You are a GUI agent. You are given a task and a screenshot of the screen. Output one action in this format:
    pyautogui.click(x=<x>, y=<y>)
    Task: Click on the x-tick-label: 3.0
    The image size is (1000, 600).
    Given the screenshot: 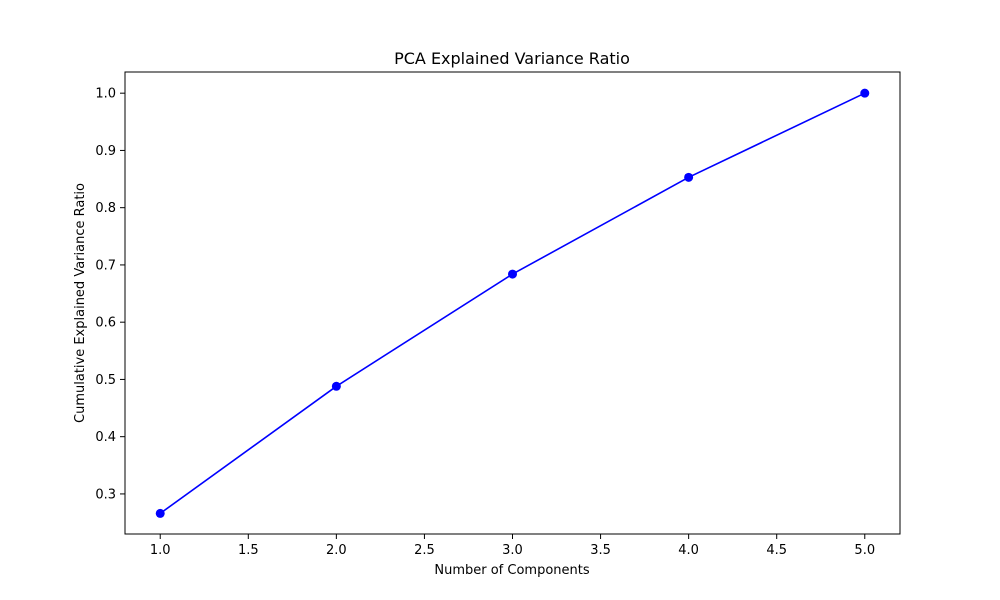 What is the action you would take?
    pyautogui.click(x=512, y=550)
    